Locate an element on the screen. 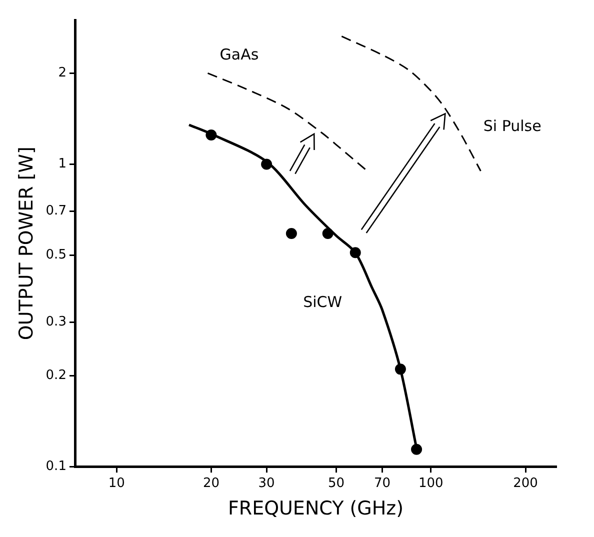 The width and height of the screenshot is (594, 537). y-axis-title: OUTPUT POWER [W] is located at coordinates (26, 243).